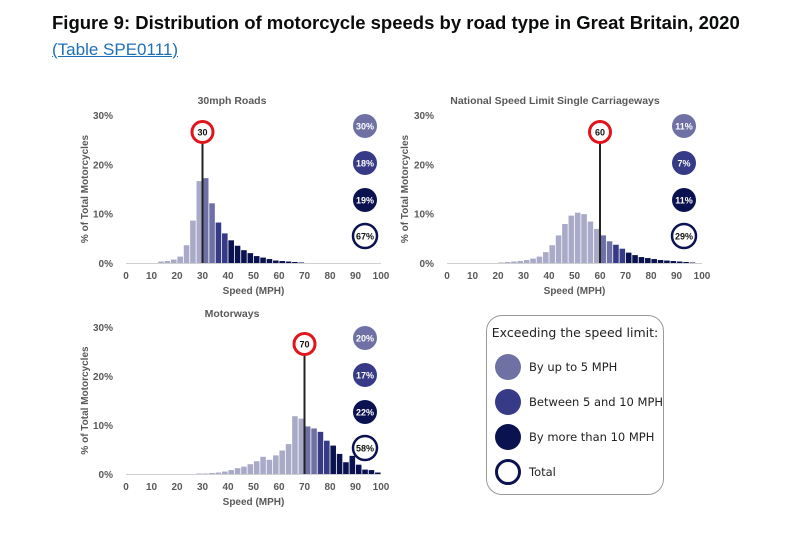 Image resolution: width=800 pixels, height=534 pixels. I want to click on exceed-circle-total, so click(365, 448).